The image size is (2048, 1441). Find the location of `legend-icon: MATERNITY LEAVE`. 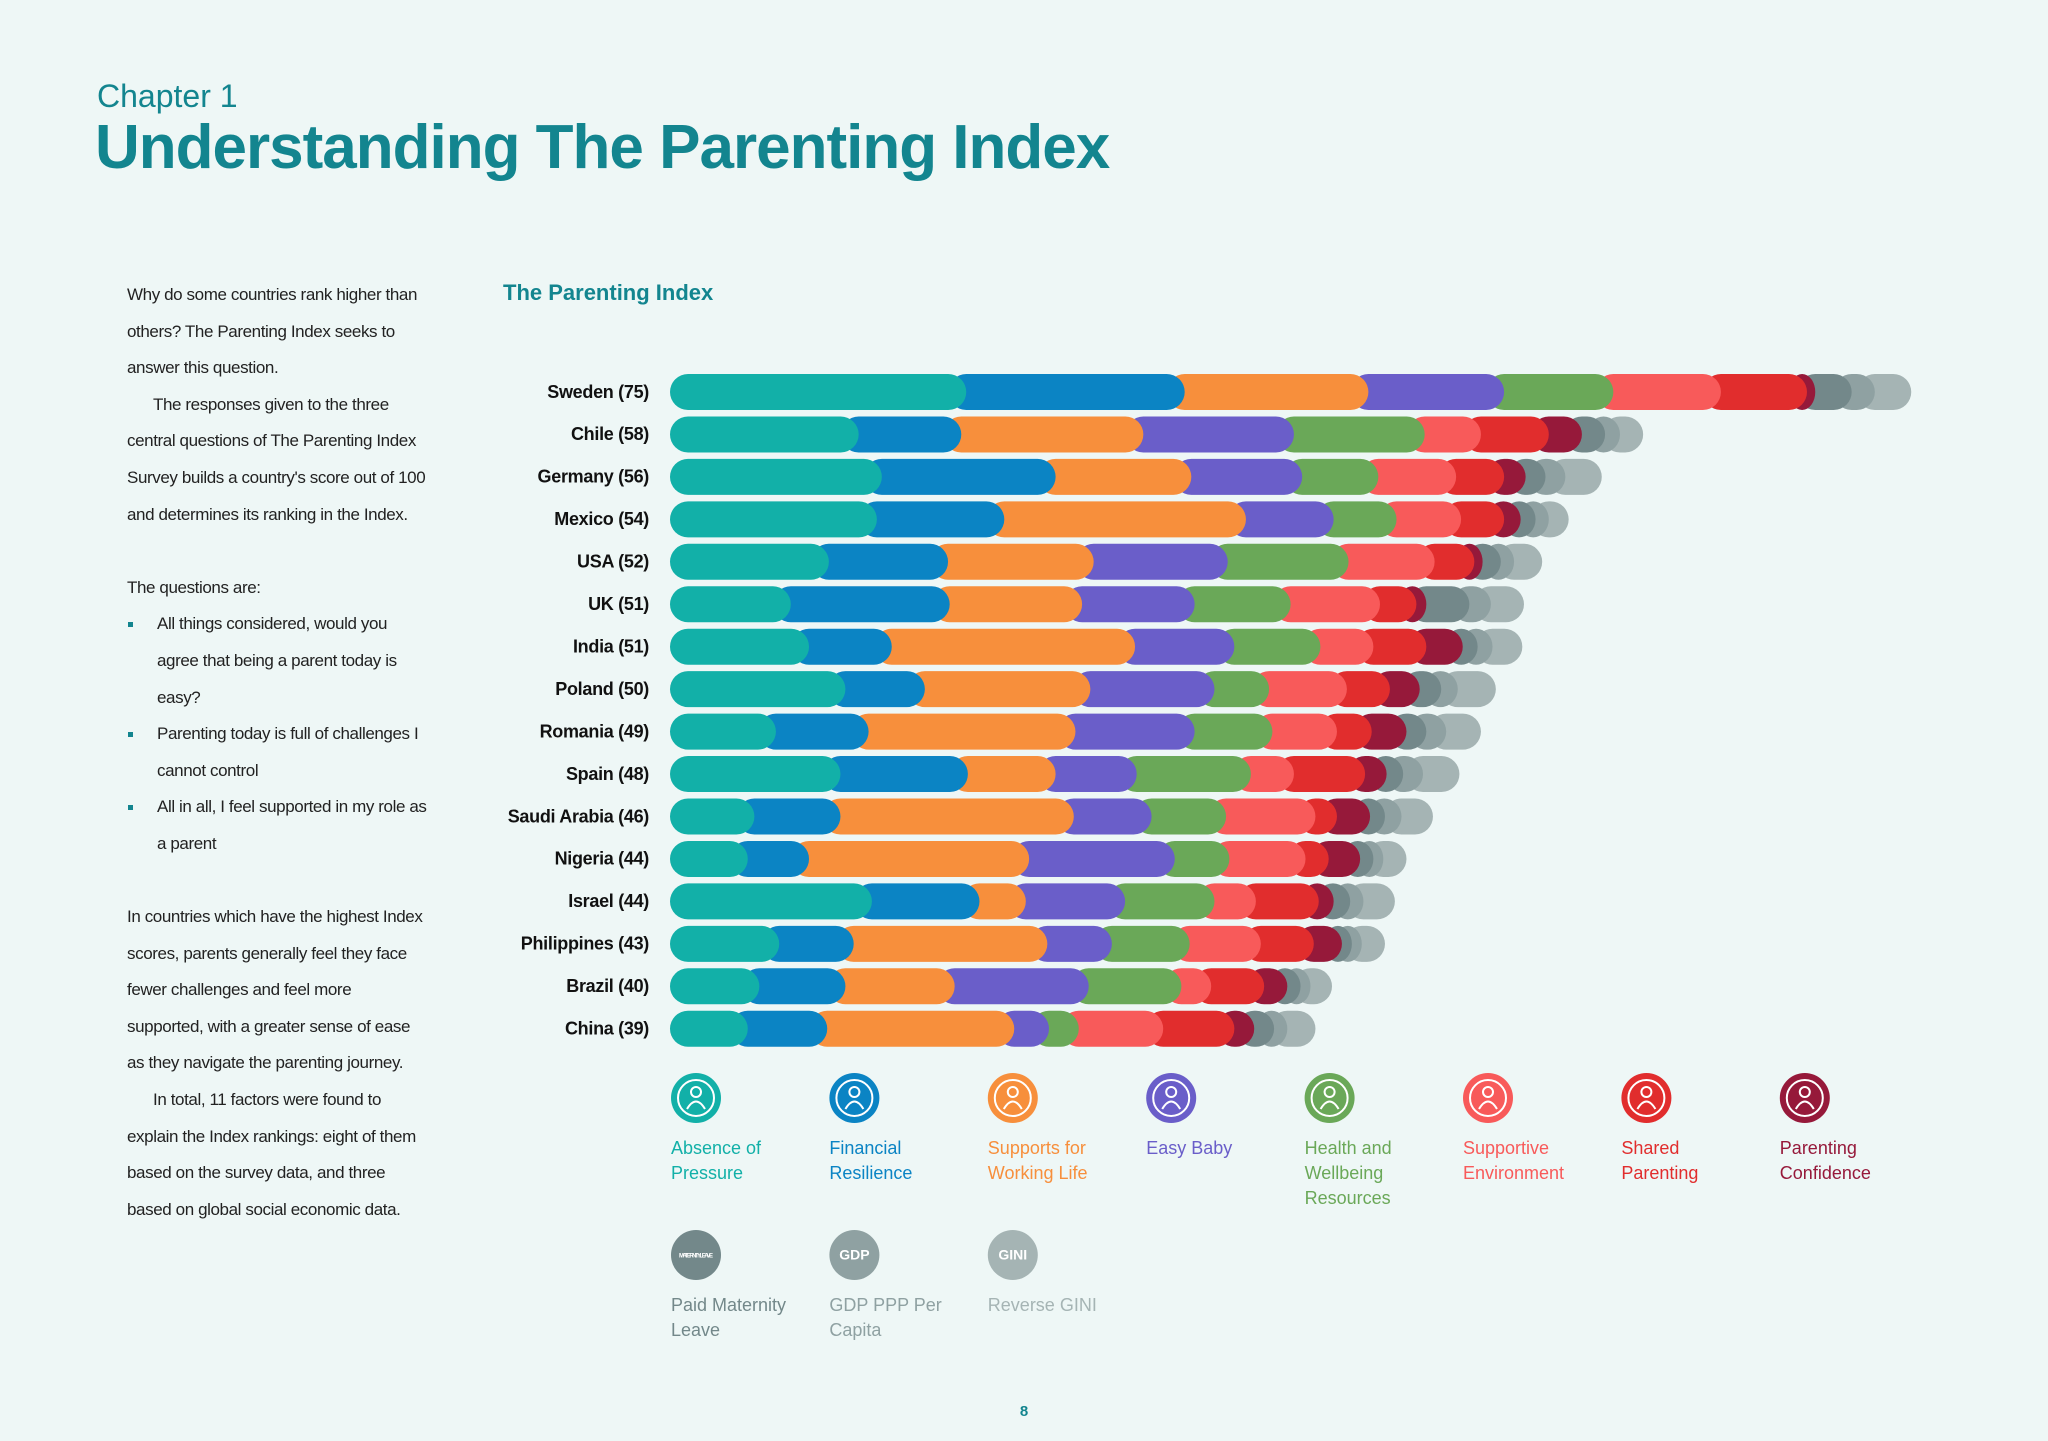

legend-icon: MATERNITY LEAVE is located at coordinates (696, 1255).